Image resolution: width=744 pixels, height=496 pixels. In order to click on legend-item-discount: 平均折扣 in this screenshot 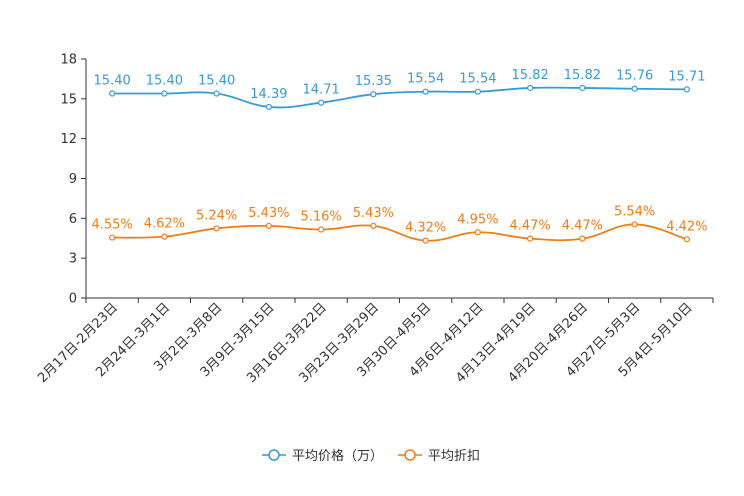, I will do `click(439, 456)`.